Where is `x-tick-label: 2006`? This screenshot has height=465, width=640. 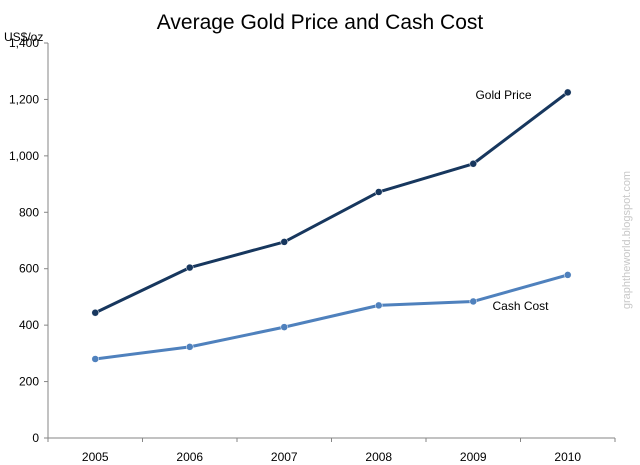 x-tick-label: 2006 is located at coordinates (189, 457).